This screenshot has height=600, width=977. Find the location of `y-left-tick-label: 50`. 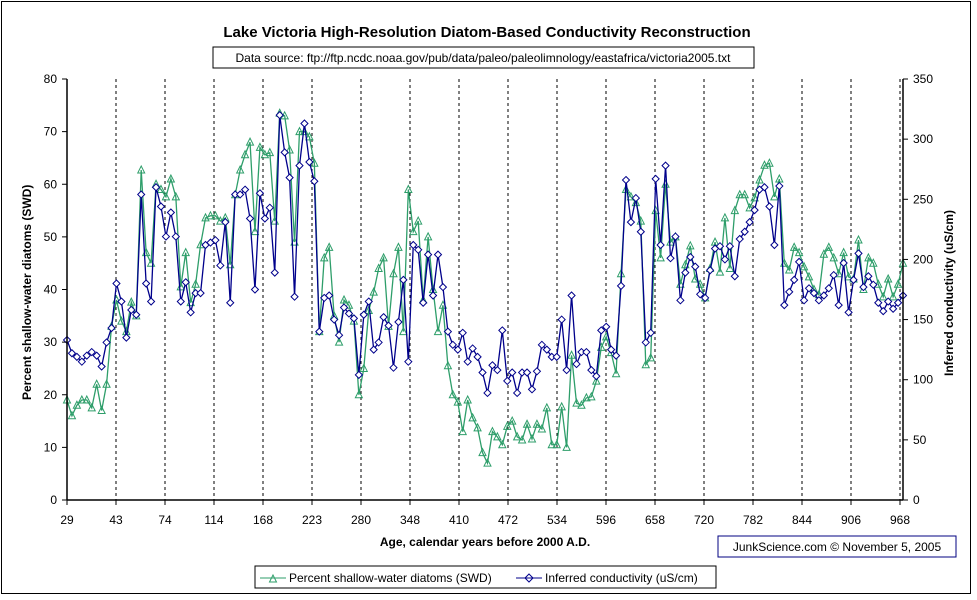

y-left-tick-label: 50 is located at coordinates (51, 237).